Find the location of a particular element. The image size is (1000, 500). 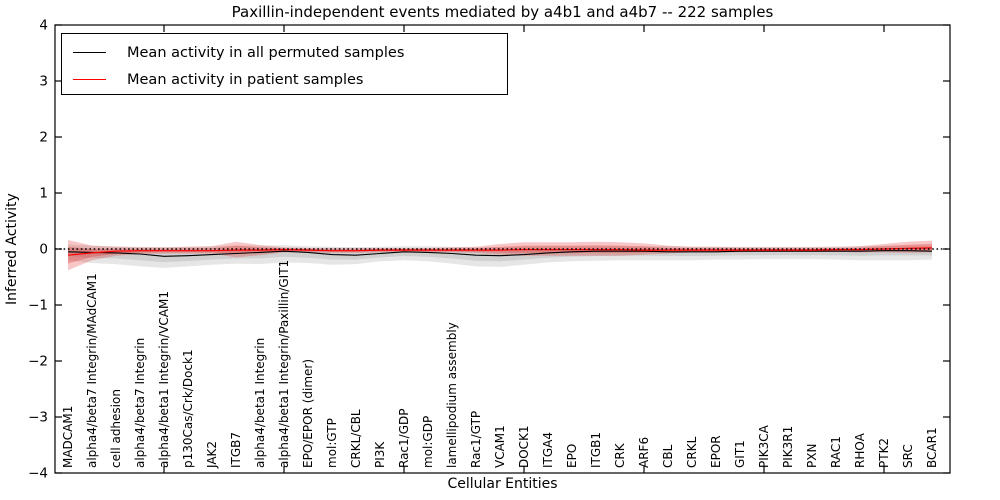

y-tick-label: 0 is located at coordinates (43, 250).